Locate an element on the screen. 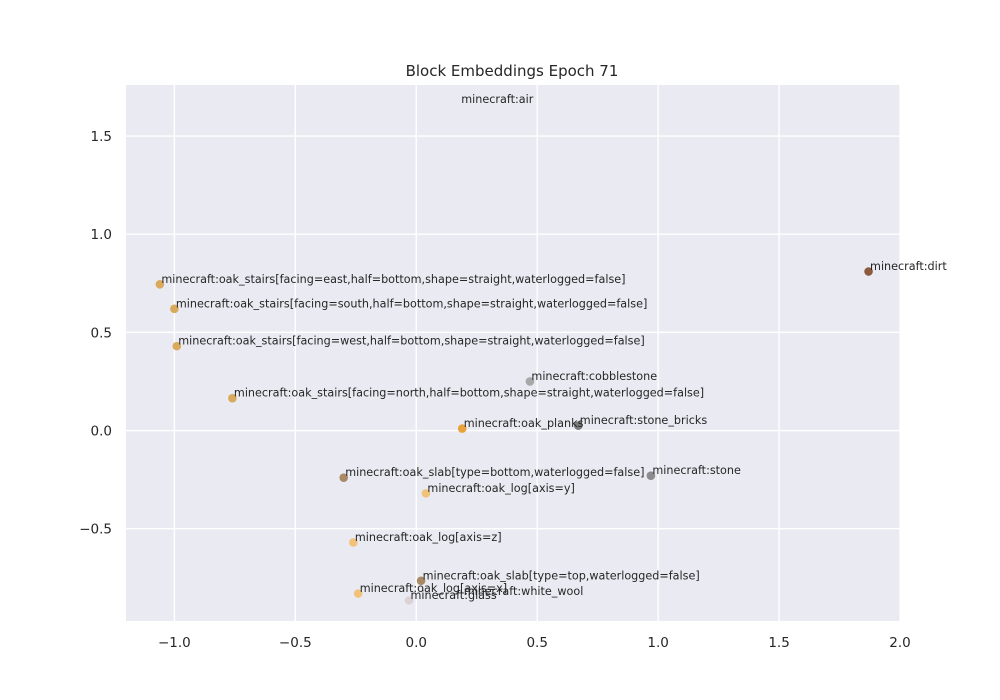 This screenshot has width=1000, height=700. point-label: minecraft:cobblestone is located at coordinates (594, 376).